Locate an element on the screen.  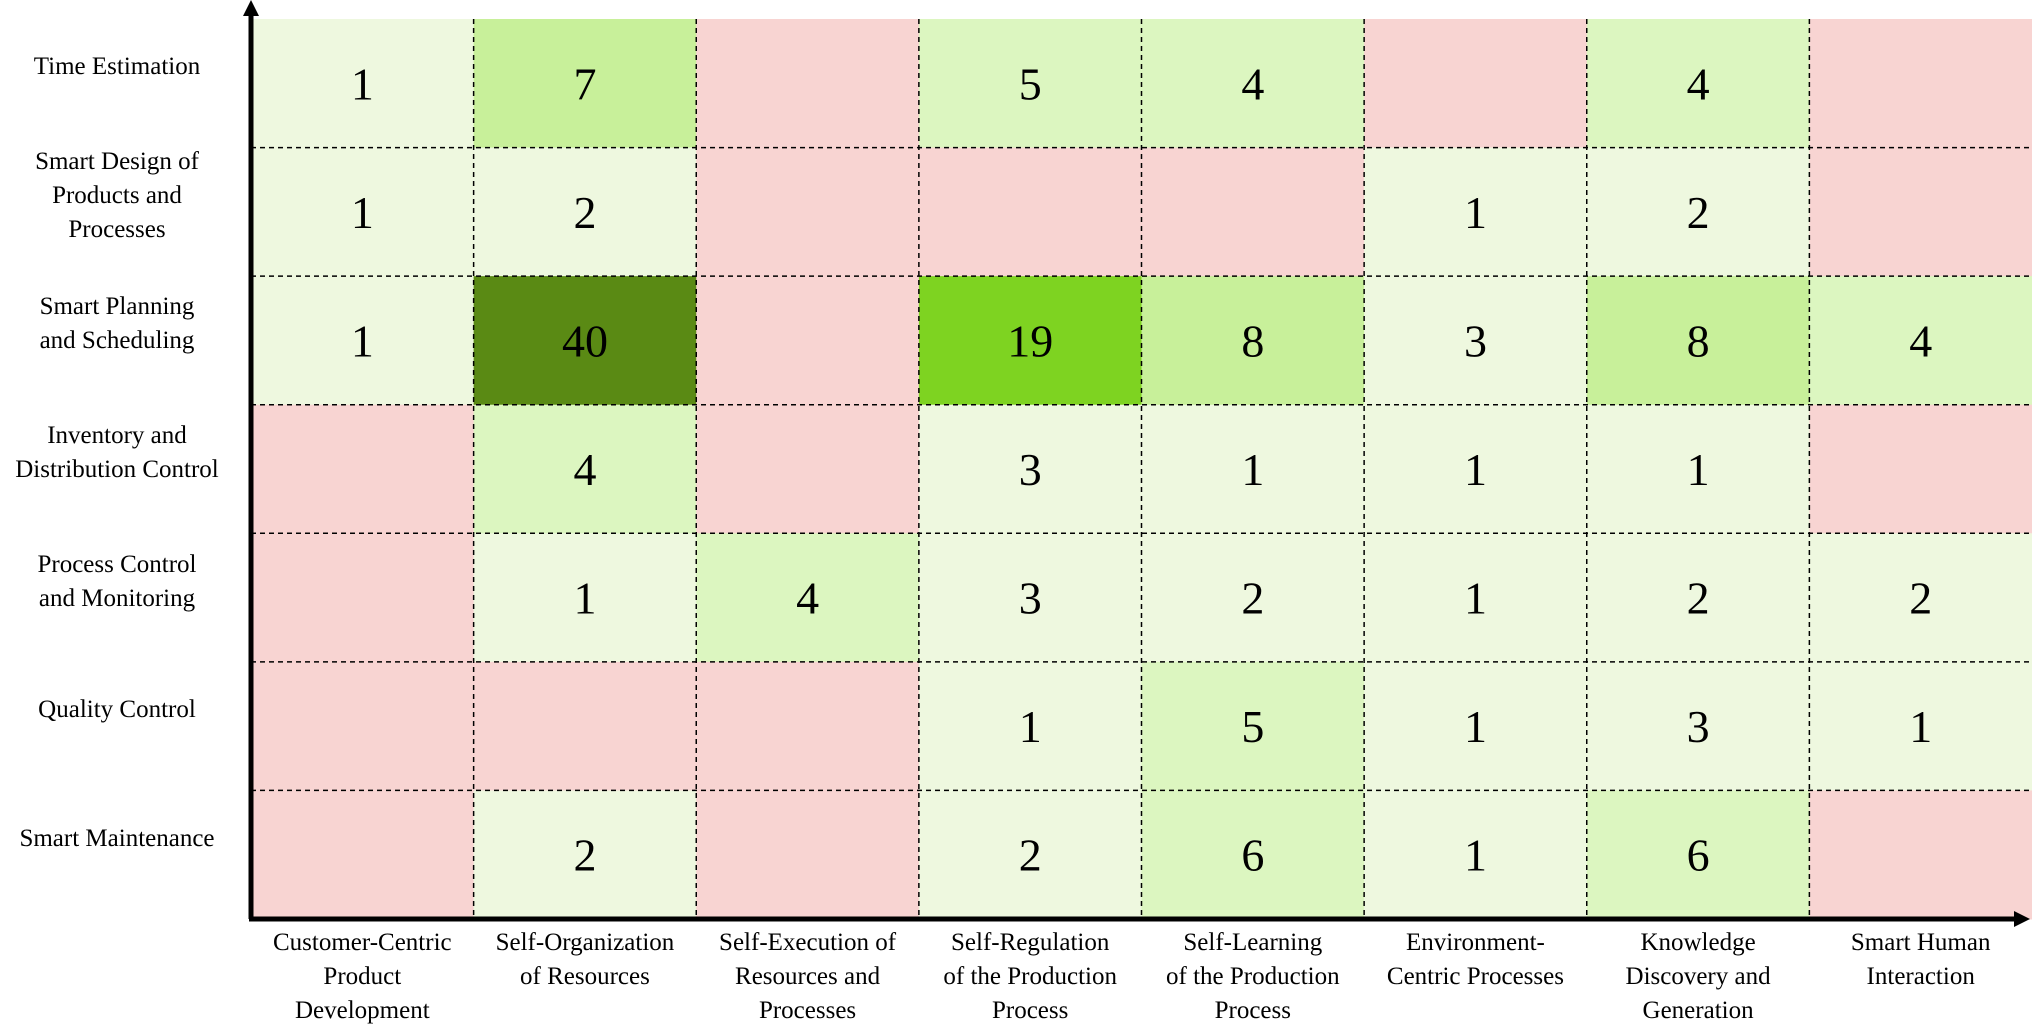
row-label-line: Smart Planning is located at coordinates (117, 307).